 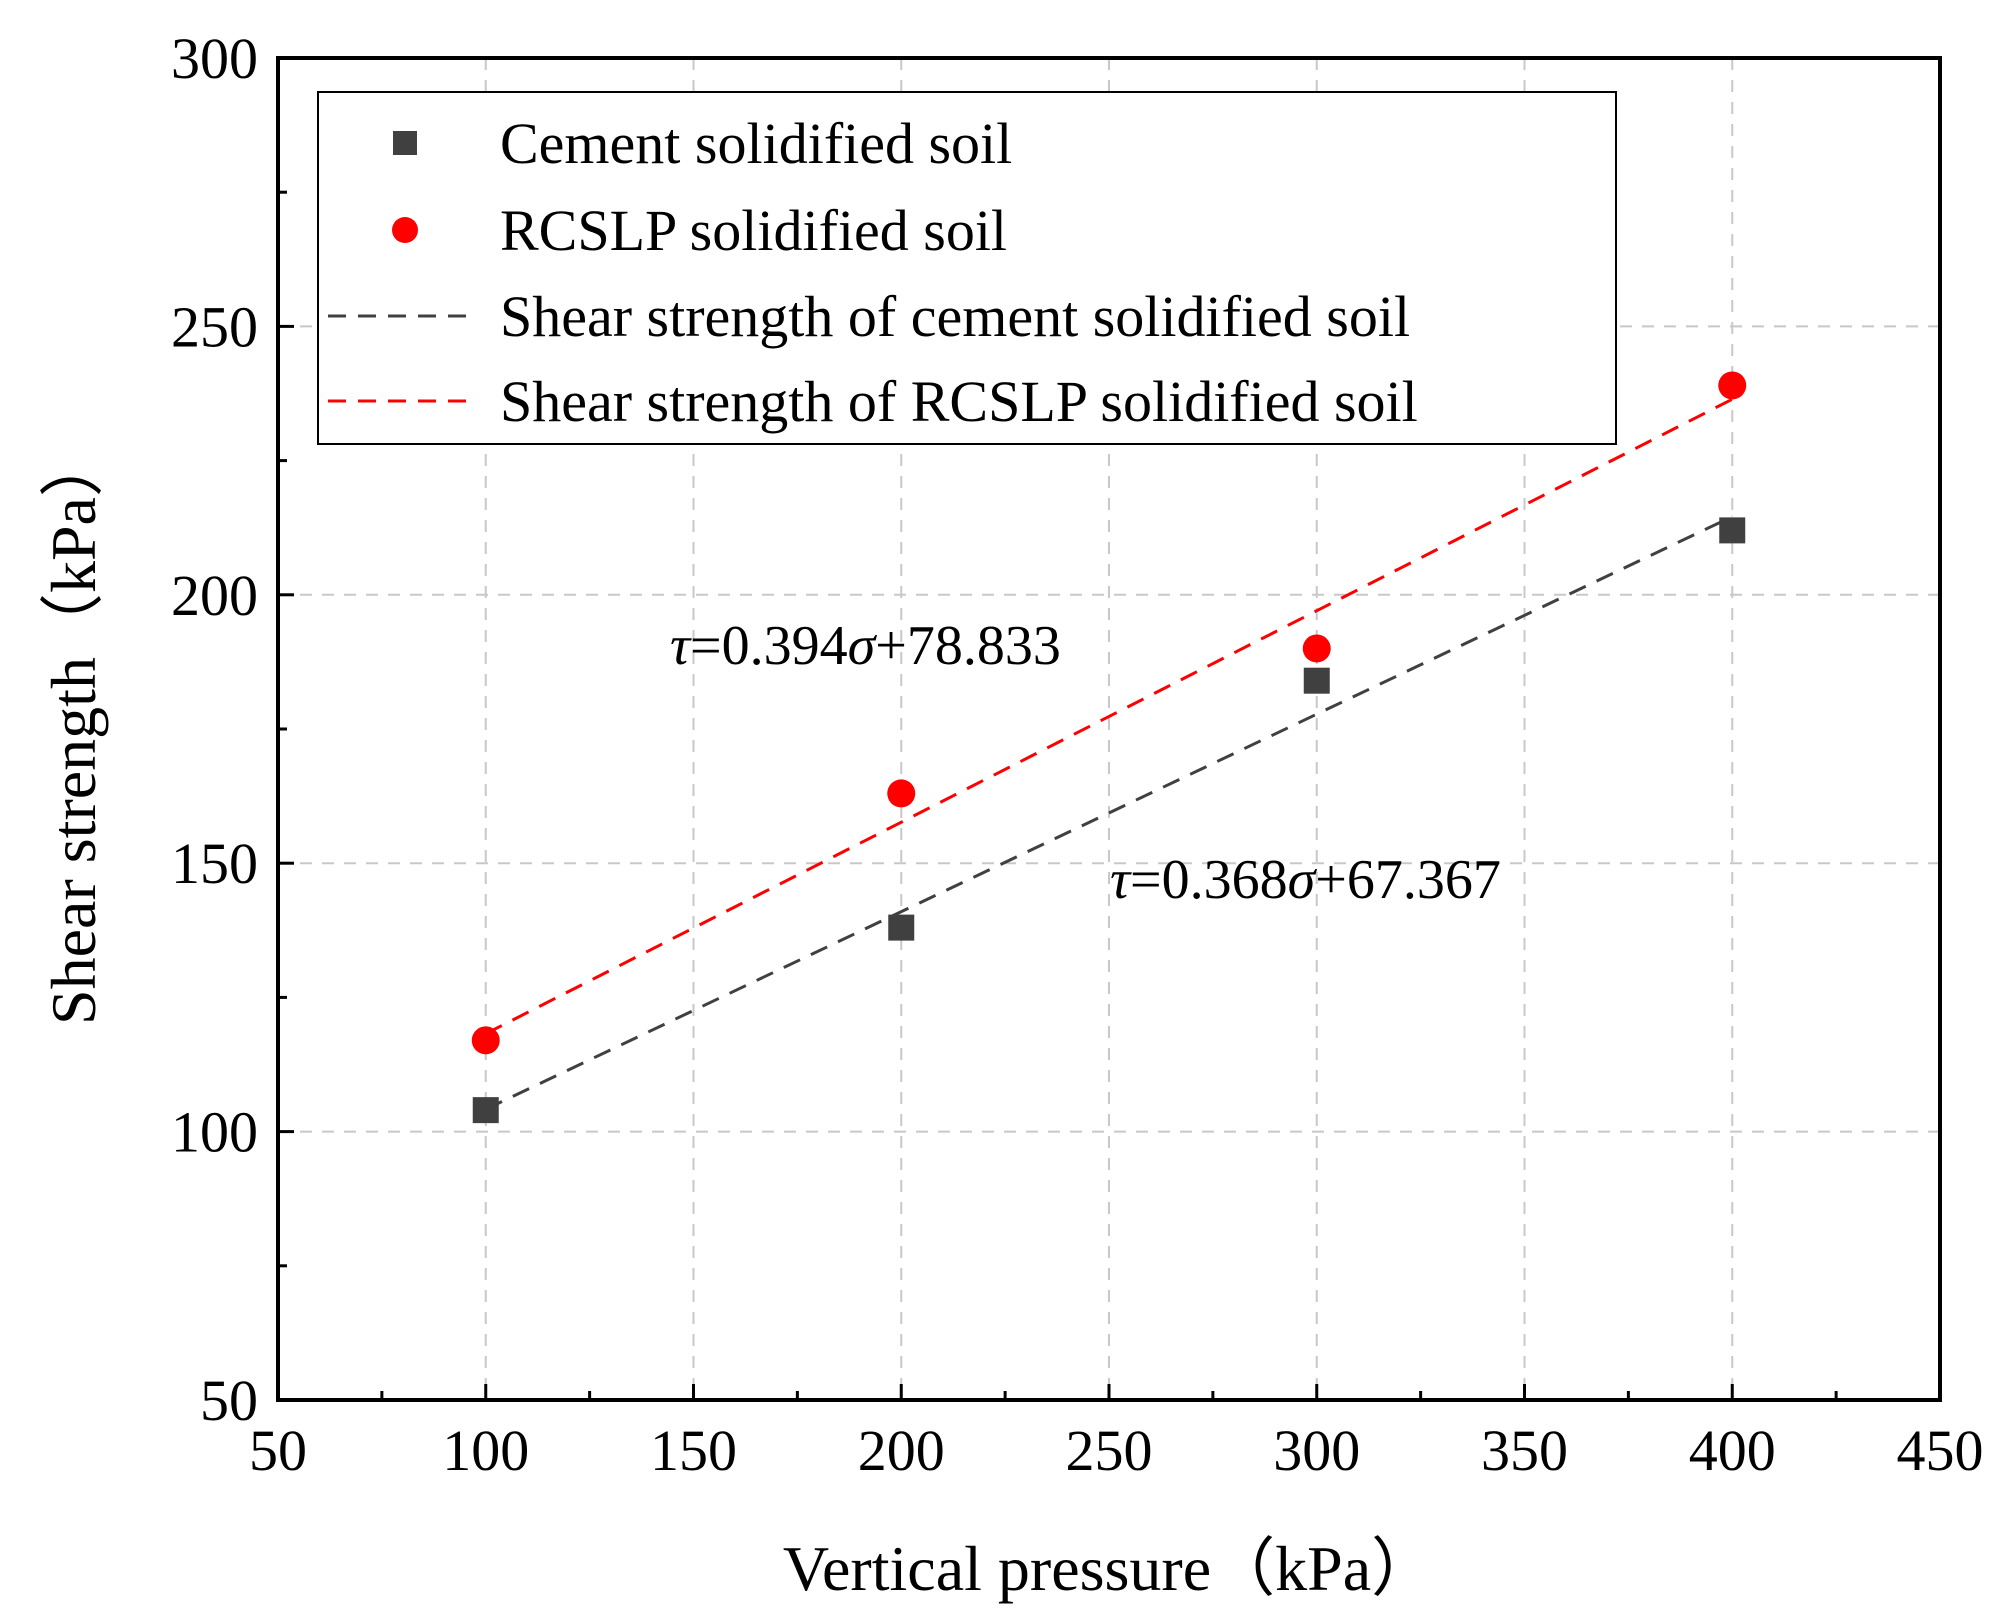 What do you see at coordinates (955, 316) in the screenshot?
I see `legend-label-cement-fit: Shear strength of cement solidified soil` at bounding box center [955, 316].